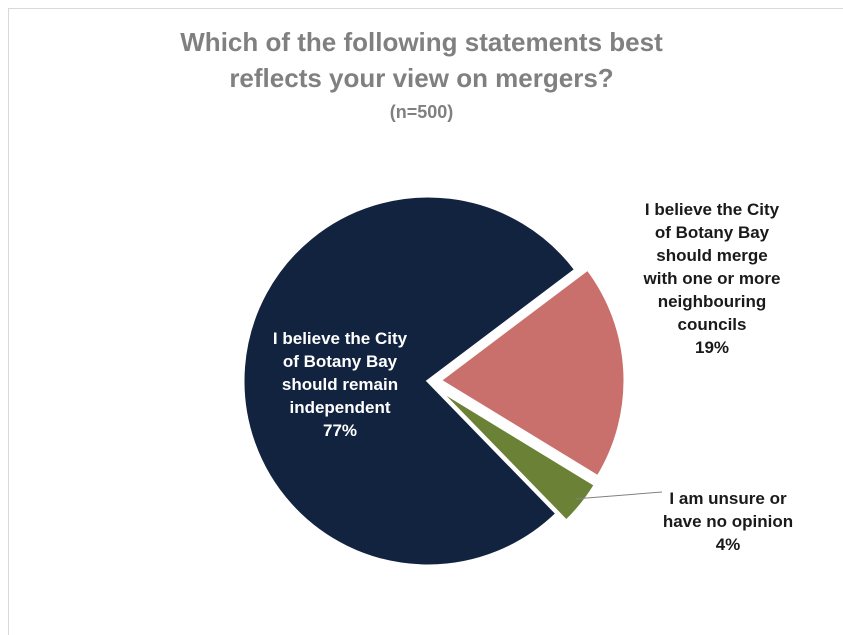 The height and width of the screenshot is (635, 843). I want to click on slice-label-line: councils, so click(712, 324).